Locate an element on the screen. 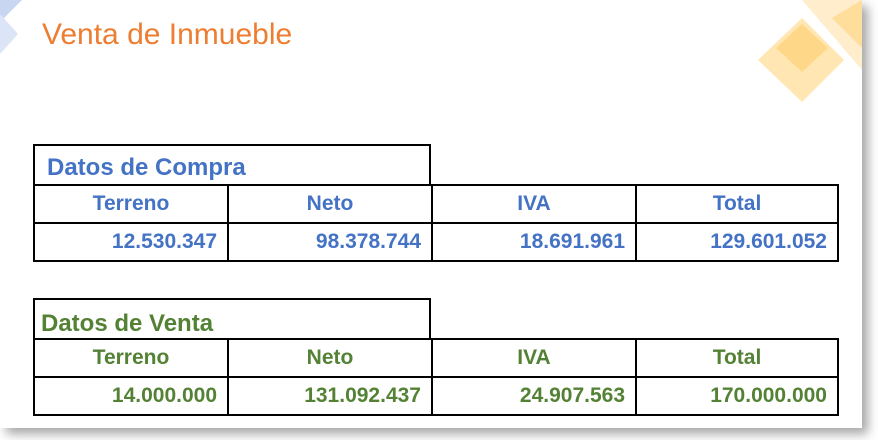 Image resolution: width=878 pixels, height=440 pixels. compra-header-row: Terreno Neto IVA Total is located at coordinates (436, 204).